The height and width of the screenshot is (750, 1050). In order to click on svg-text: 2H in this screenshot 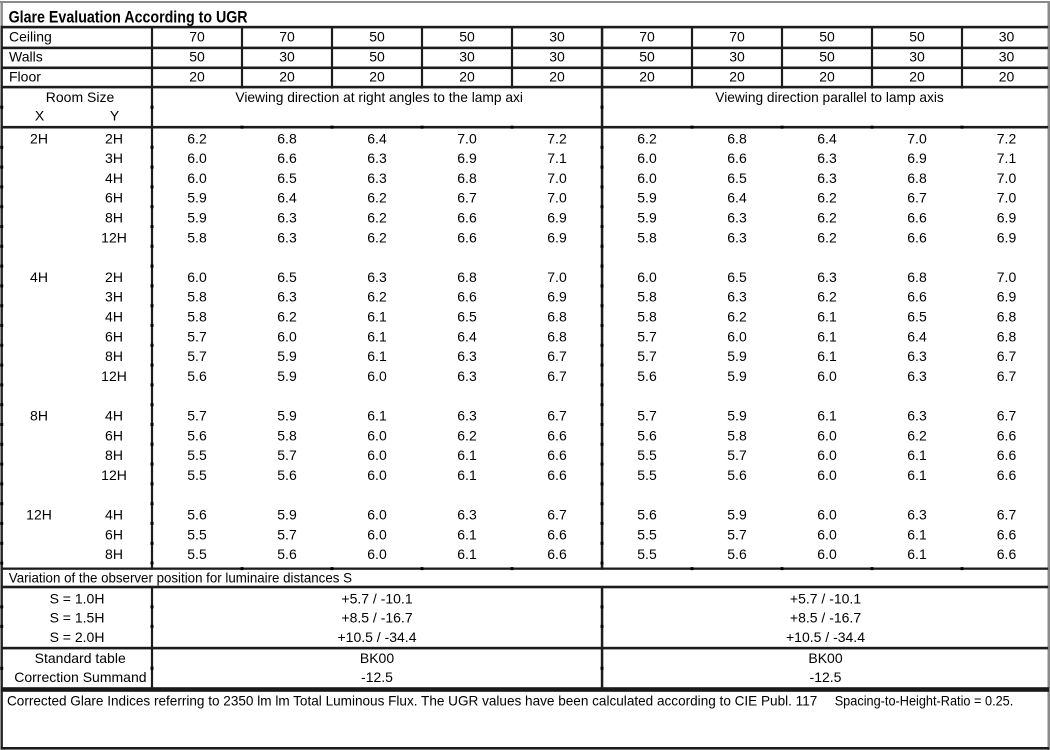, I will do `click(39, 138)`.